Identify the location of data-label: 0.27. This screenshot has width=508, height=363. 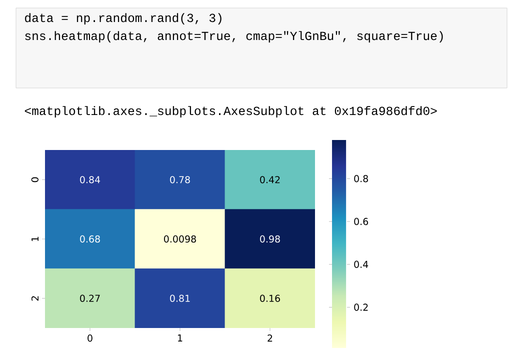
(90, 298).